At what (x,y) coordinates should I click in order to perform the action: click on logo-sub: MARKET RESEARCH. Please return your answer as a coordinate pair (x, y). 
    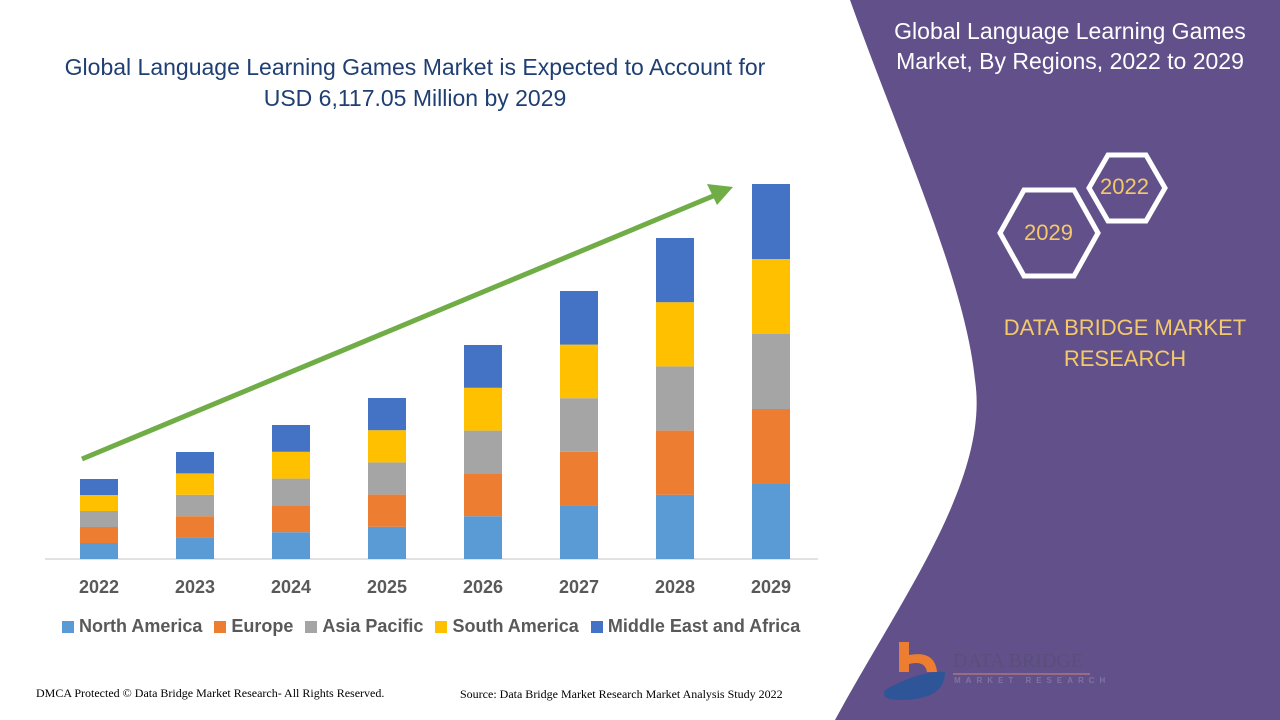
    Looking at the image, I should click on (1032, 680).